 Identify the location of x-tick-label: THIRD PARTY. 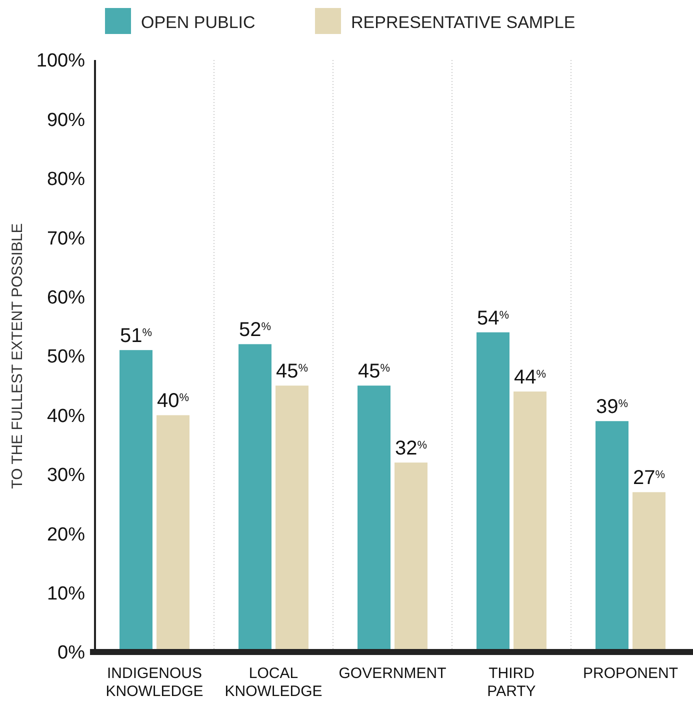
(511, 682).